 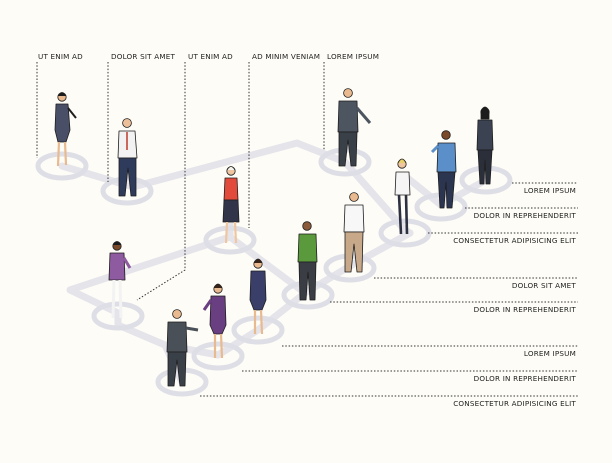 I want to click on top-label: AD MINIM VENIAM, so click(x=286, y=56).